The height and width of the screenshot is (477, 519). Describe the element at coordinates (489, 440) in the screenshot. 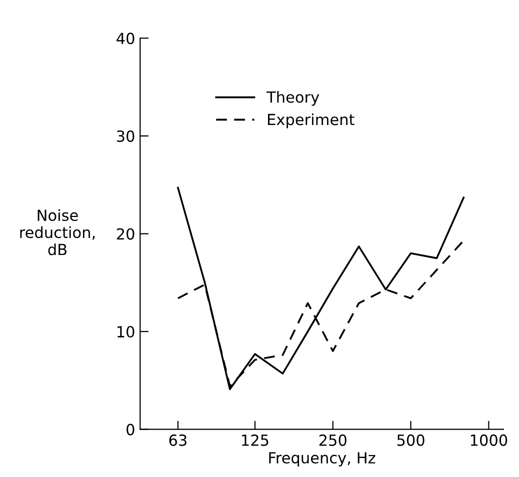

I see `x-tick-label: 1000` at that location.